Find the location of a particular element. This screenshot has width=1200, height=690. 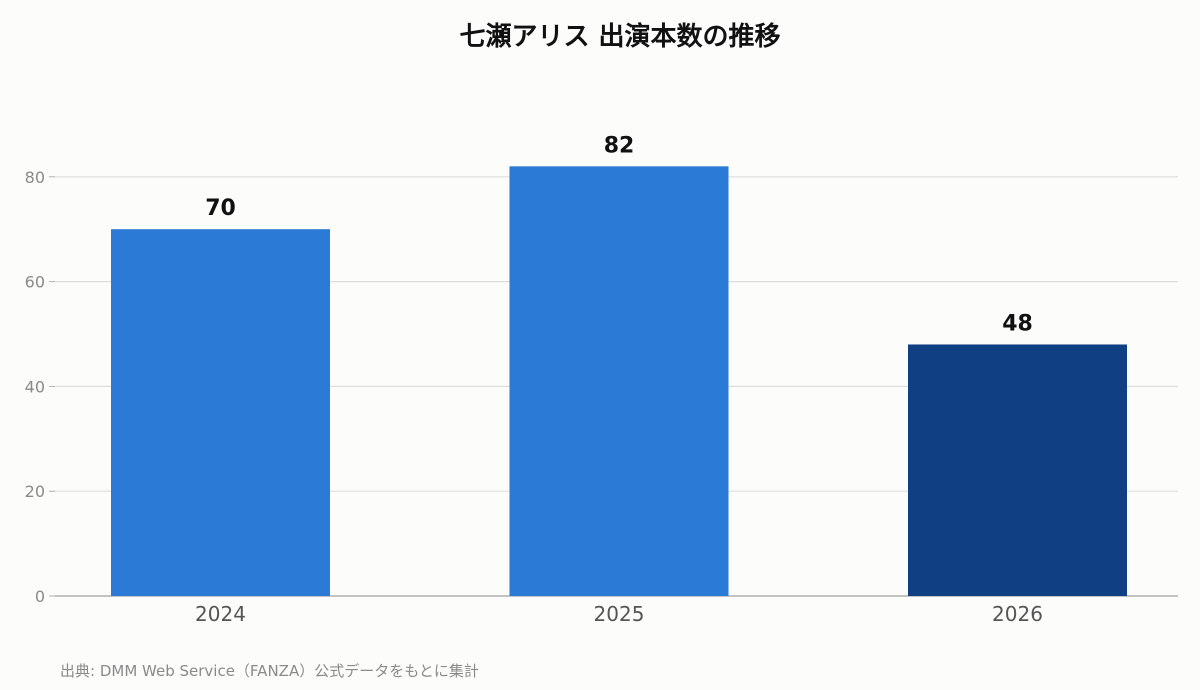

chart-title: 七瀬アリス 出演本数の推移 is located at coordinates (619, 36).